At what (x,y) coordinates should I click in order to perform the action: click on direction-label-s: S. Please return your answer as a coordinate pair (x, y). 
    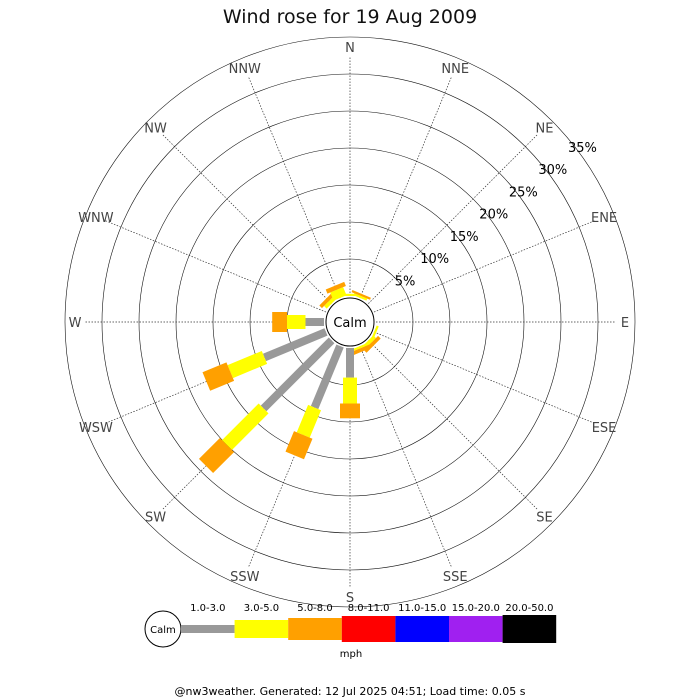
    Looking at the image, I should click on (350, 598).